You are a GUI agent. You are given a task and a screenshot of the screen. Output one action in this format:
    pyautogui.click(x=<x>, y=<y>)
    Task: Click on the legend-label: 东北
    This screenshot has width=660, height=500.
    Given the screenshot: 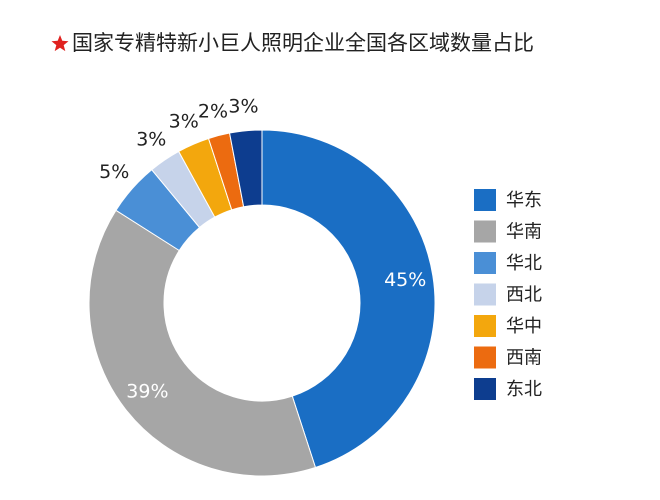 What is the action you would take?
    pyautogui.click(x=524, y=389)
    